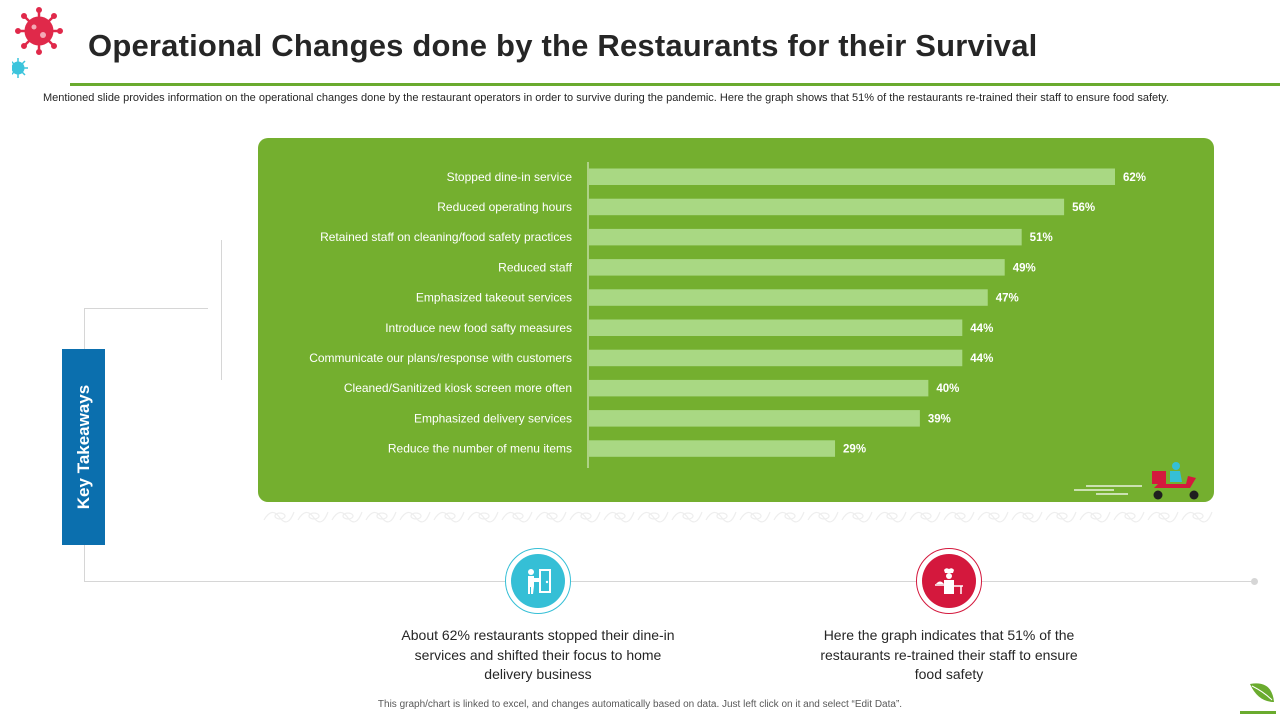  What do you see at coordinates (1134, 178) in the screenshot?
I see `data-label: 62%` at bounding box center [1134, 178].